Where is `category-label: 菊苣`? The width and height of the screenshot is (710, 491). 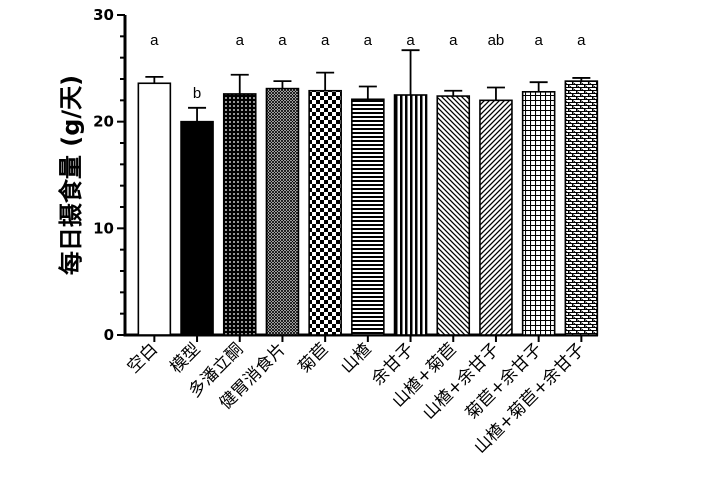
category-label: 菊苣 is located at coordinates (314, 358).